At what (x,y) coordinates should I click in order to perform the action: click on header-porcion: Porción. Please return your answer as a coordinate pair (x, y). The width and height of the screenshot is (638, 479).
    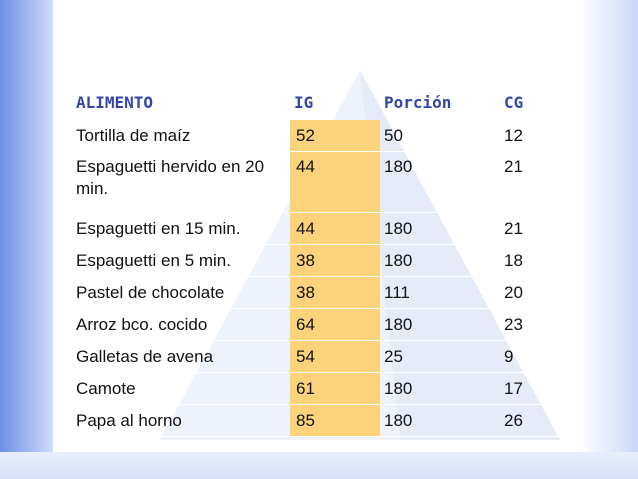
    Looking at the image, I should click on (418, 102).